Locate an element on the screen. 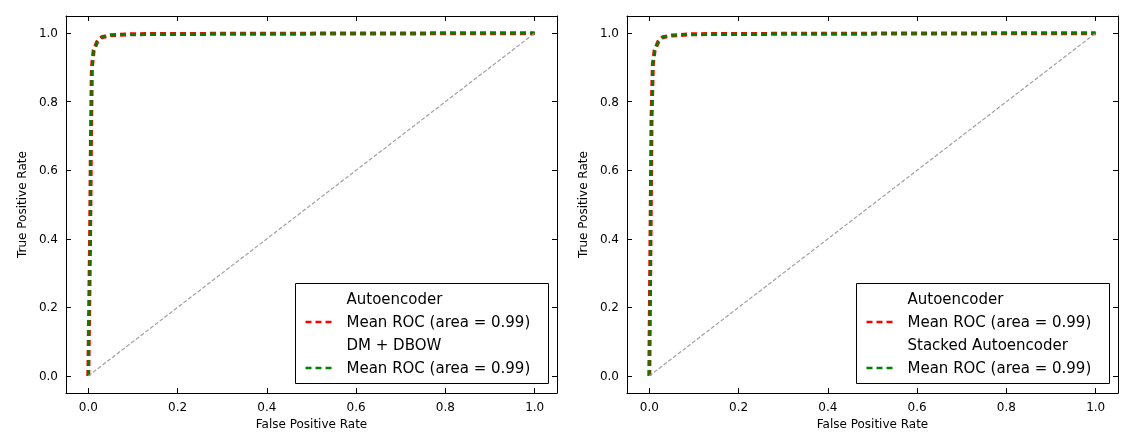 This screenshot has width=1138, height=435. text: DM + DBOW is located at coordinates (394, 345).